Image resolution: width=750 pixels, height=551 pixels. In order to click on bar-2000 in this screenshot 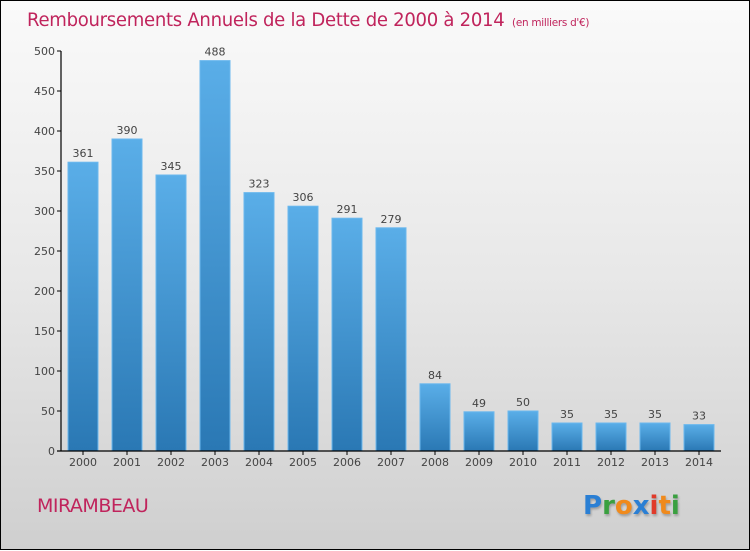, I will do `click(83, 306)`.